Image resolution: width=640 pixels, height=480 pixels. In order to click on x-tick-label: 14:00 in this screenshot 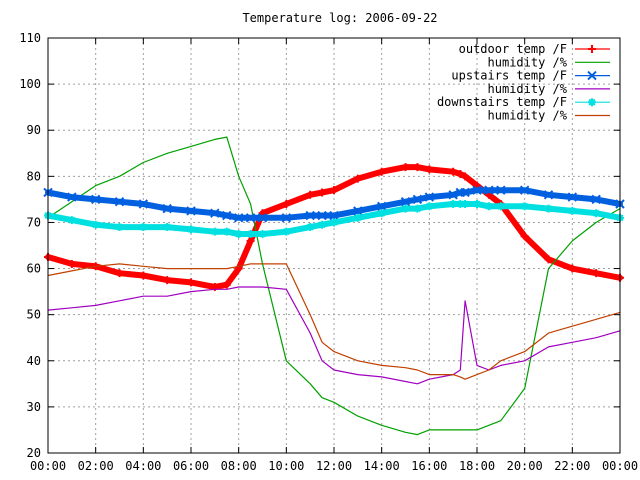, I will do `click(382, 466)`.